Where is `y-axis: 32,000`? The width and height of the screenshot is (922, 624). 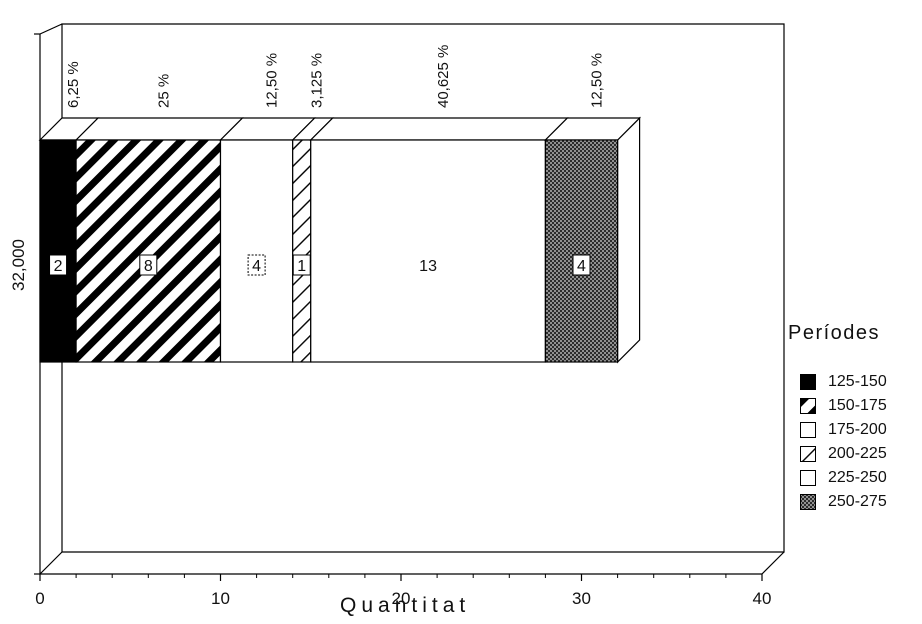 y-axis: 32,000 is located at coordinates (24, 304).